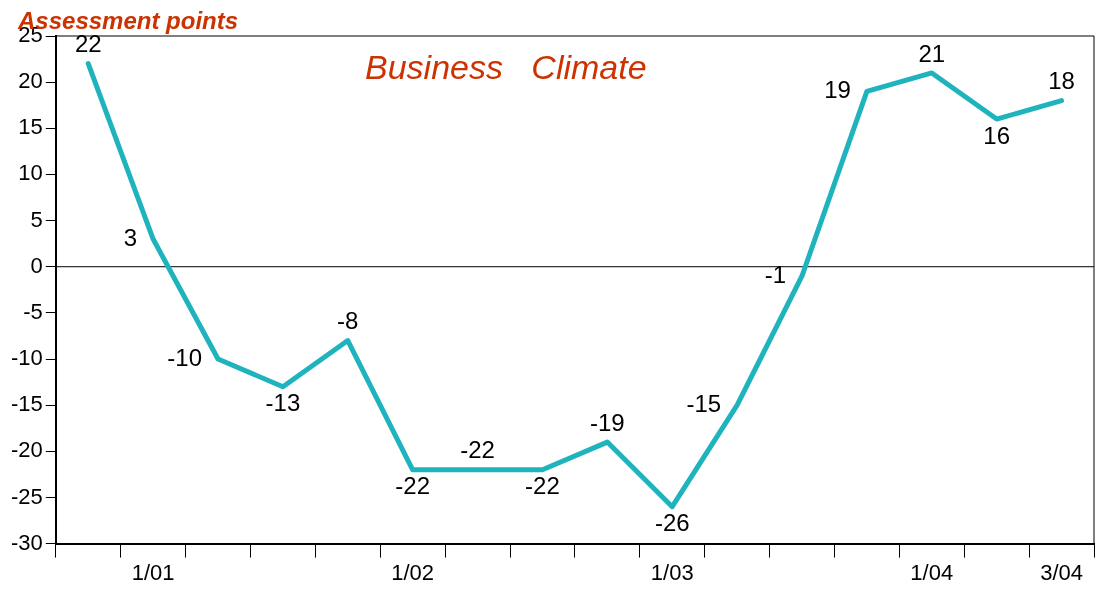 This screenshot has height=598, width=1116. I want to click on y-tick-label: -5, so click(33, 311).